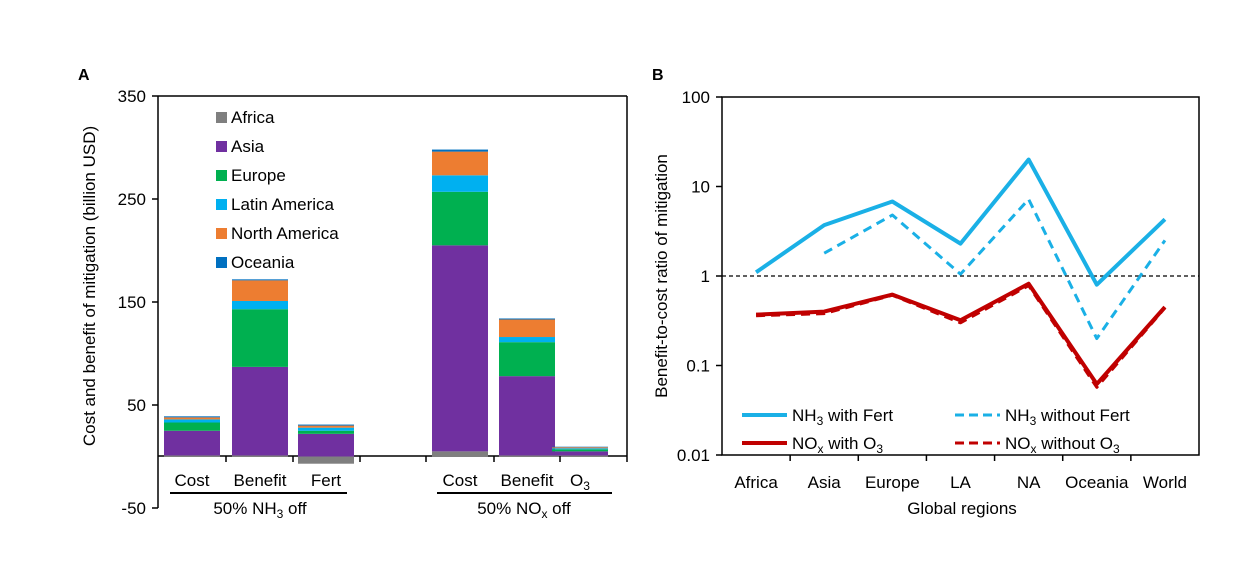  What do you see at coordinates (700, 187) in the screenshot?
I see `b-ytick-label: 10` at bounding box center [700, 187].